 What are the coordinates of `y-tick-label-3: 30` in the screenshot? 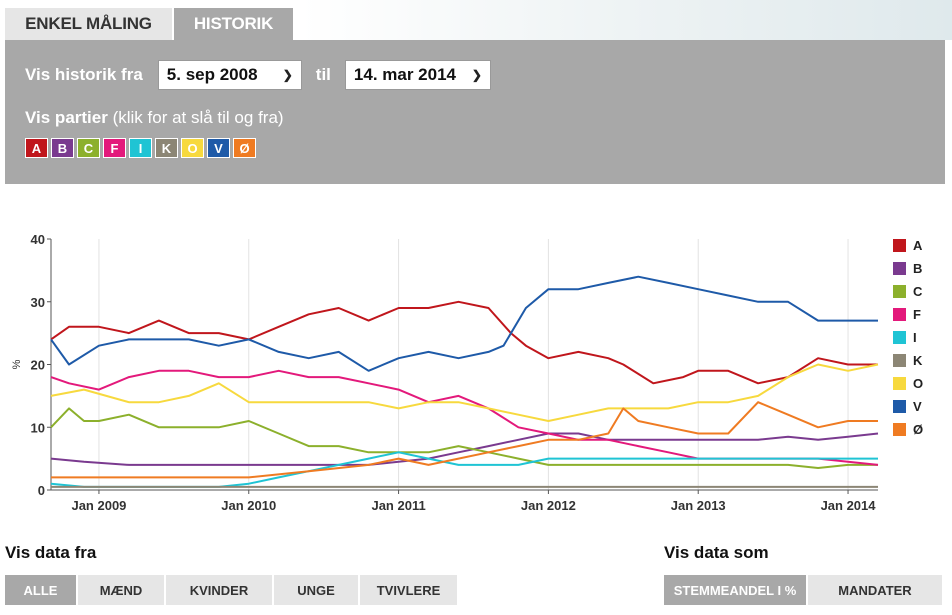 It's located at (38, 302).